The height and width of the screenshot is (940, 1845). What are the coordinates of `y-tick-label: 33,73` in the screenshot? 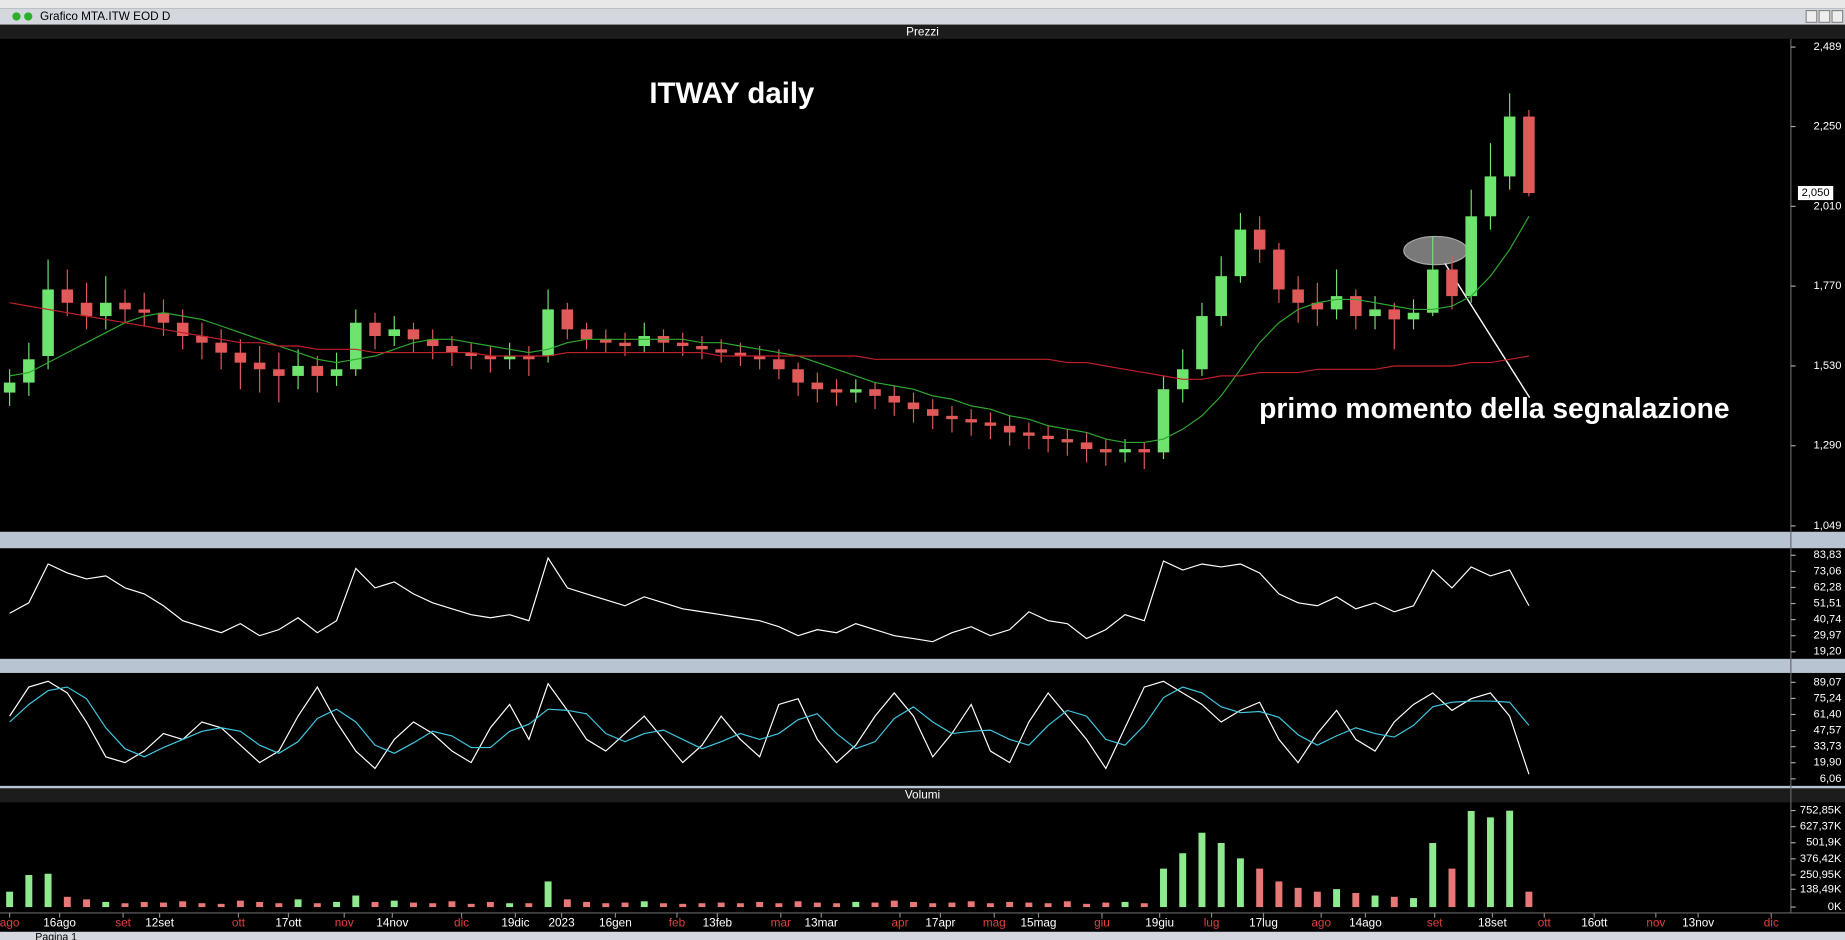 It's located at (1828, 747).